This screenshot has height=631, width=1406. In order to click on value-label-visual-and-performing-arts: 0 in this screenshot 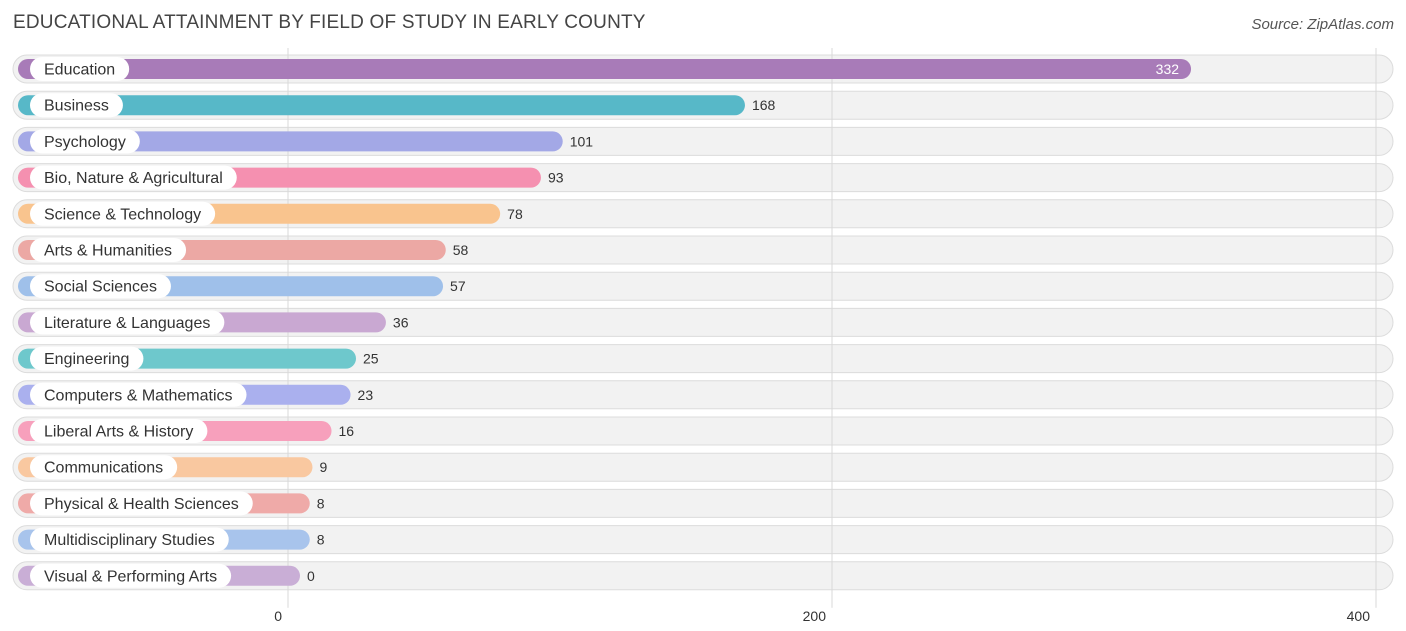, I will do `click(311, 576)`.